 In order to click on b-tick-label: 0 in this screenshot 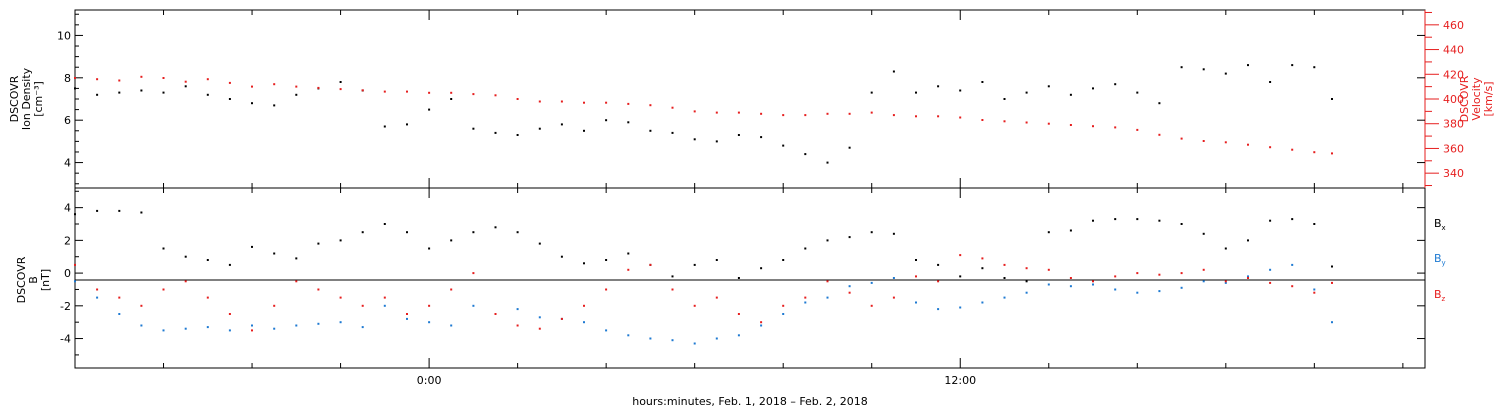, I will do `click(67, 273)`.